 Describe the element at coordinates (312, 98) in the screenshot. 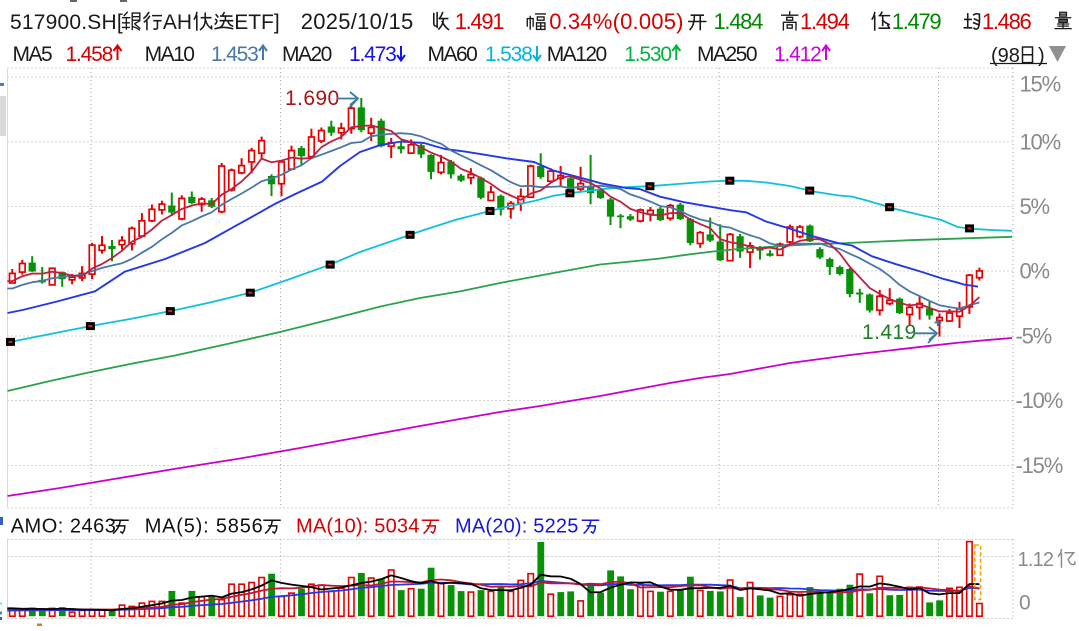

I see `svg-text: 1.690` at that location.